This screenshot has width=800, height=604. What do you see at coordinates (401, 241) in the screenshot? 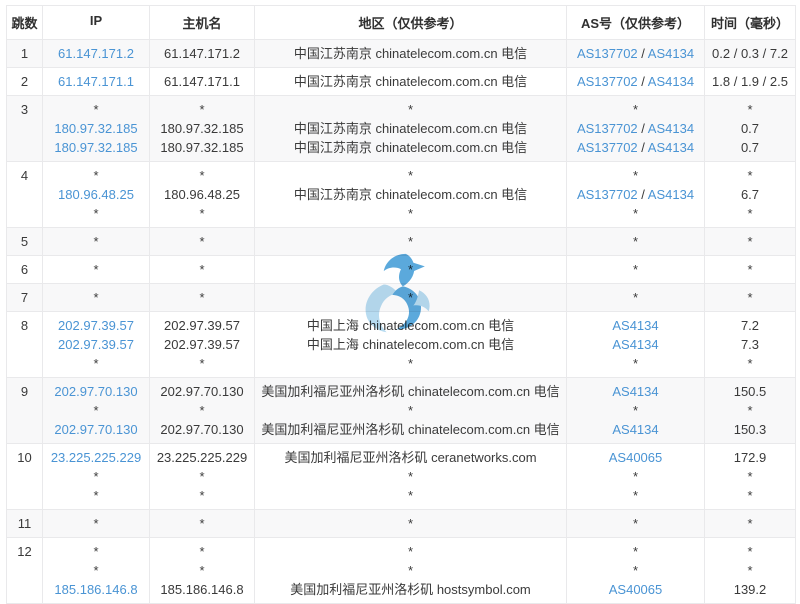
I see `table-row: 5 * * * * *` at bounding box center [401, 241].